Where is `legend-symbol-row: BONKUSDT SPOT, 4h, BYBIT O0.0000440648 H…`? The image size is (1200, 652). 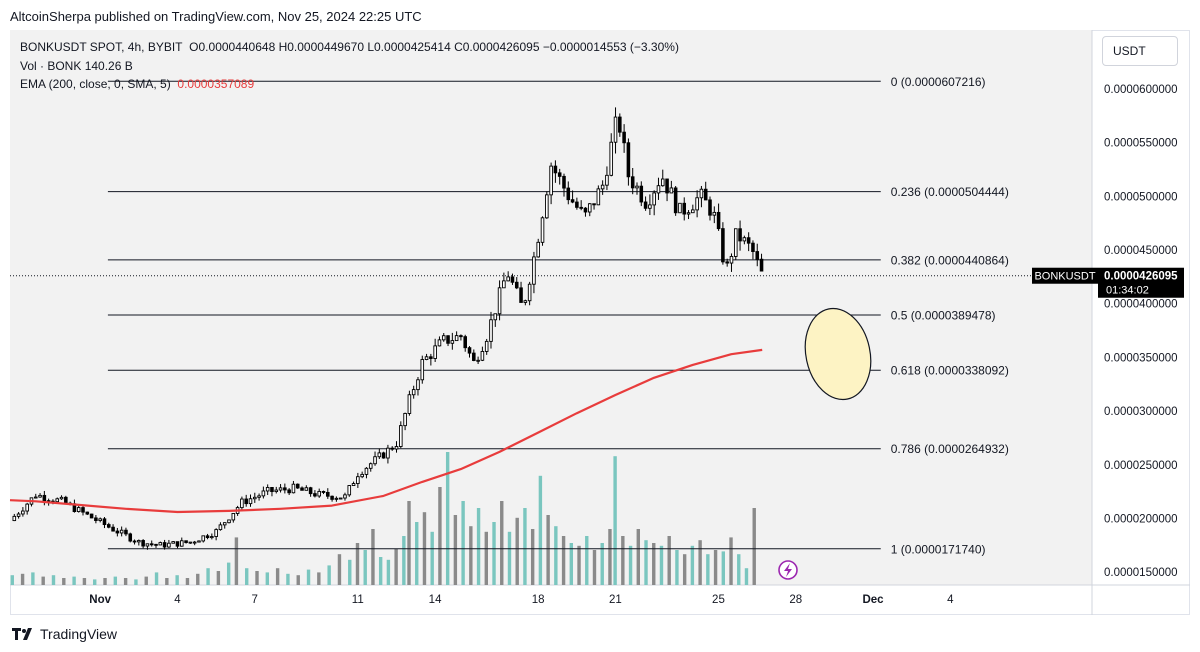
legend-symbol-row: BONKUSDT SPOT, 4h, BYBIT O0.0000440648 H… is located at coordinates (349, 47).